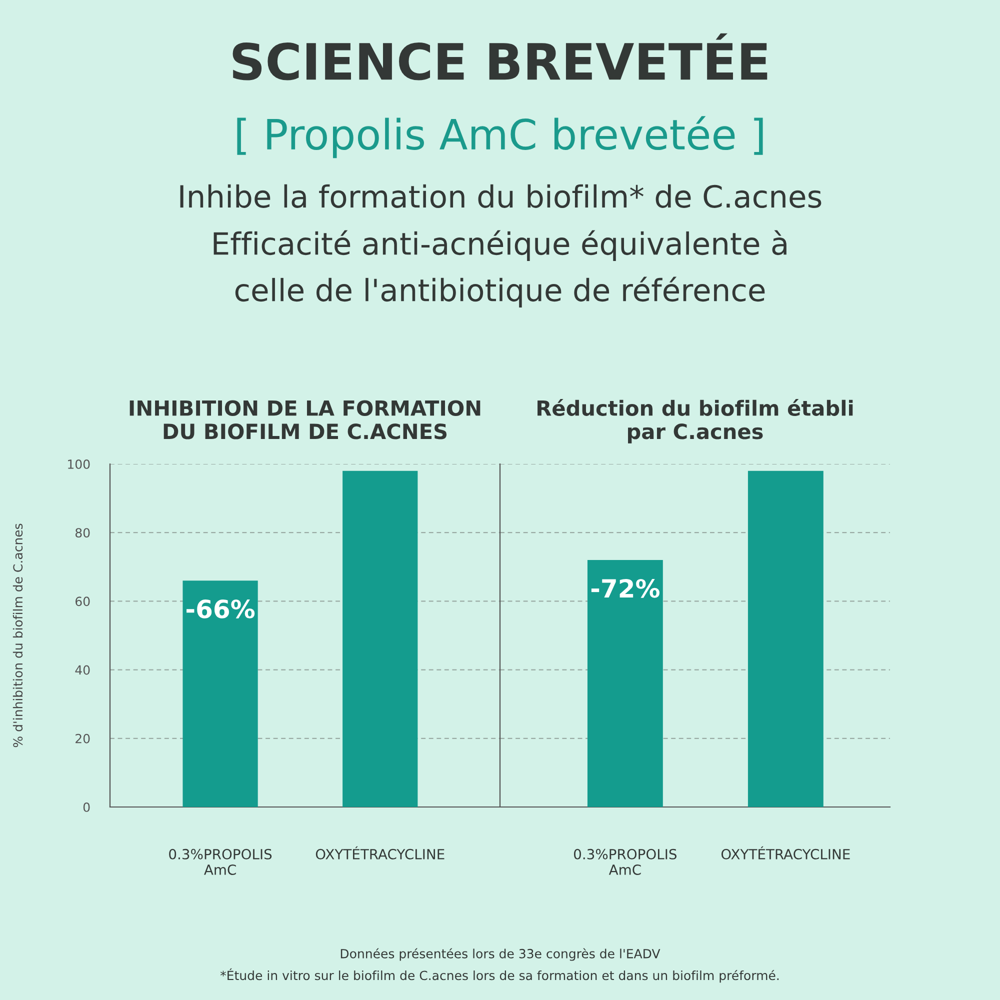 The image size is (1000, 1000). What do you see at coordinates (220, 609) in the screenshot?
I see `annotation: -66%` at bounding box center [220, 609].